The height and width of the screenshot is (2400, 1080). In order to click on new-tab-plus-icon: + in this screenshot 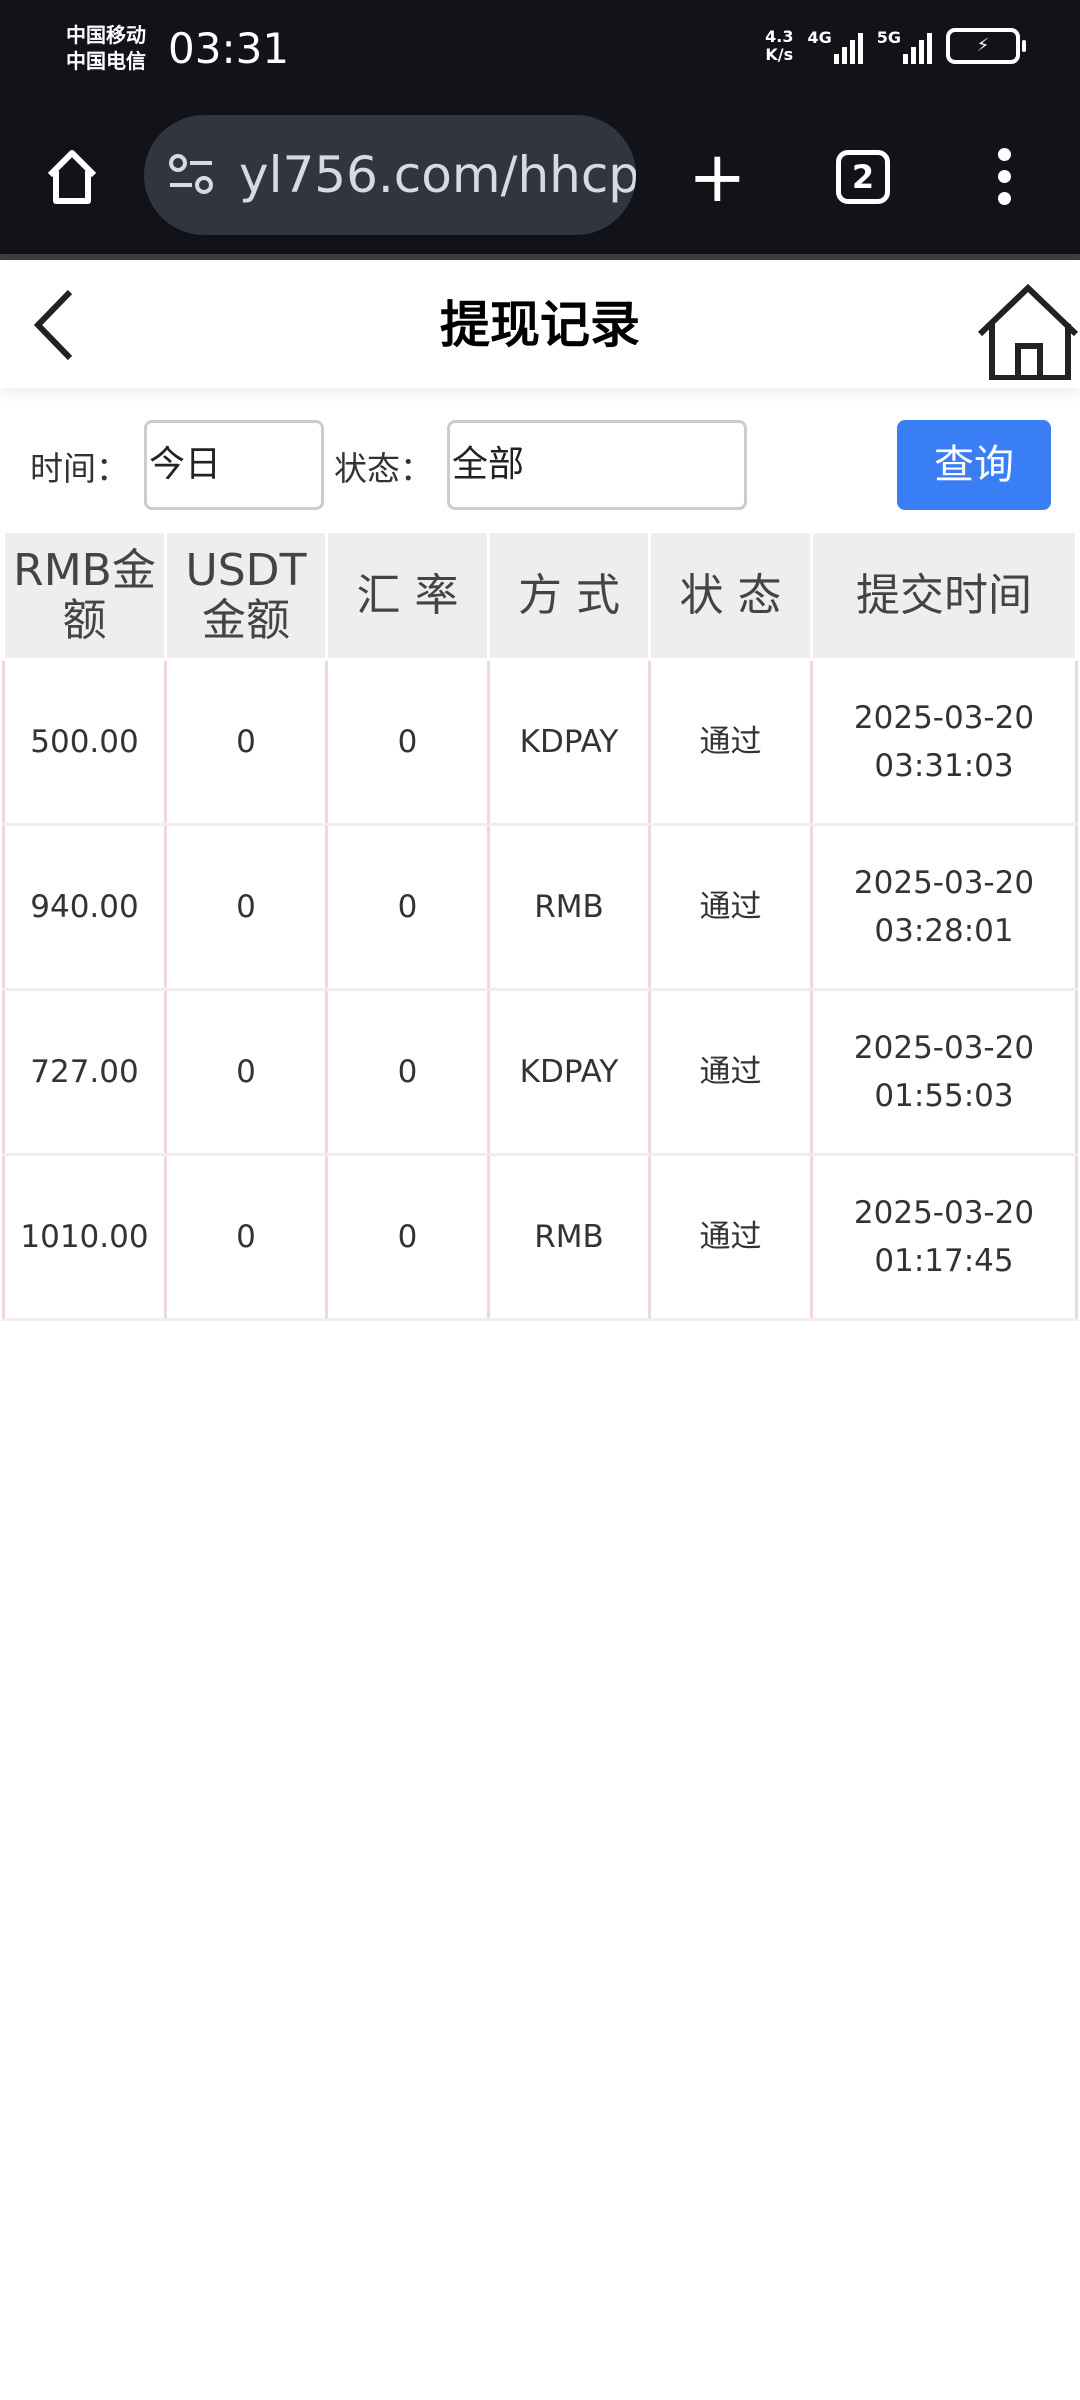, I will do `click(717, 177)`.